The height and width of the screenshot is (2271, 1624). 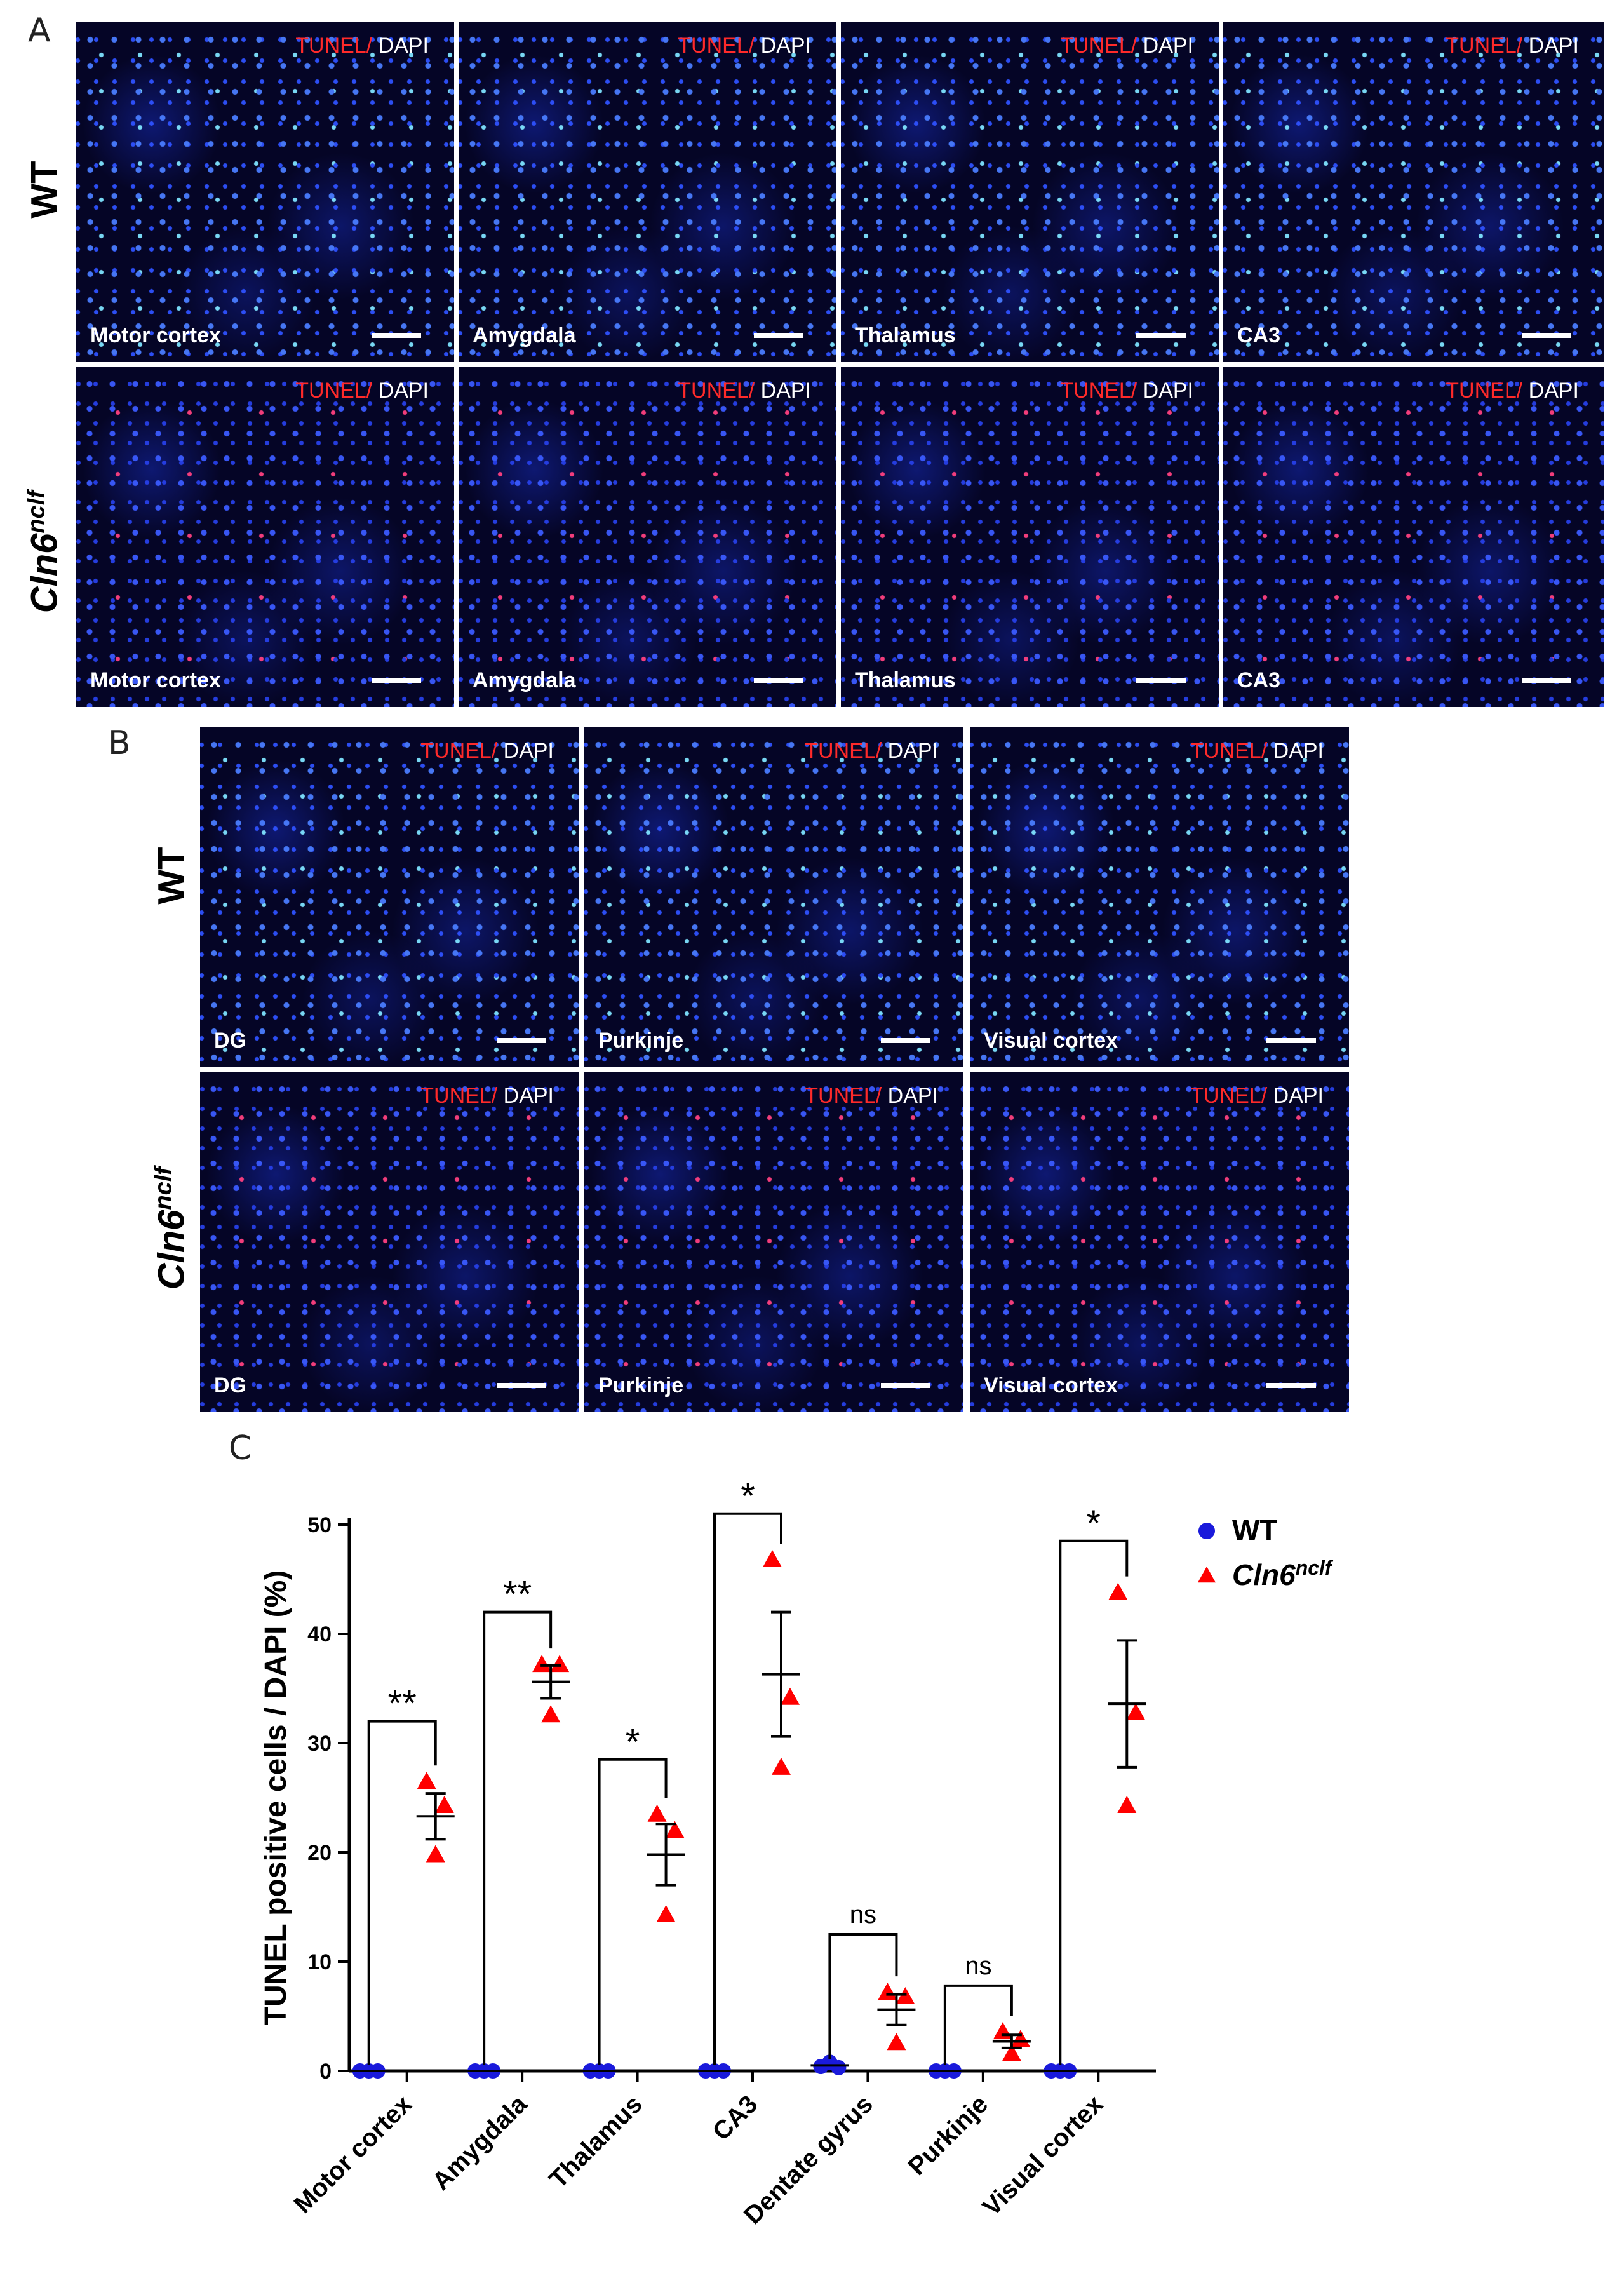 What do you see at coordinates (389, 1242) in the screenshot?
I see `micrograph-b-mutant-dg: TUNEL/ DAPI DG` at bounding box center [389, 1242].